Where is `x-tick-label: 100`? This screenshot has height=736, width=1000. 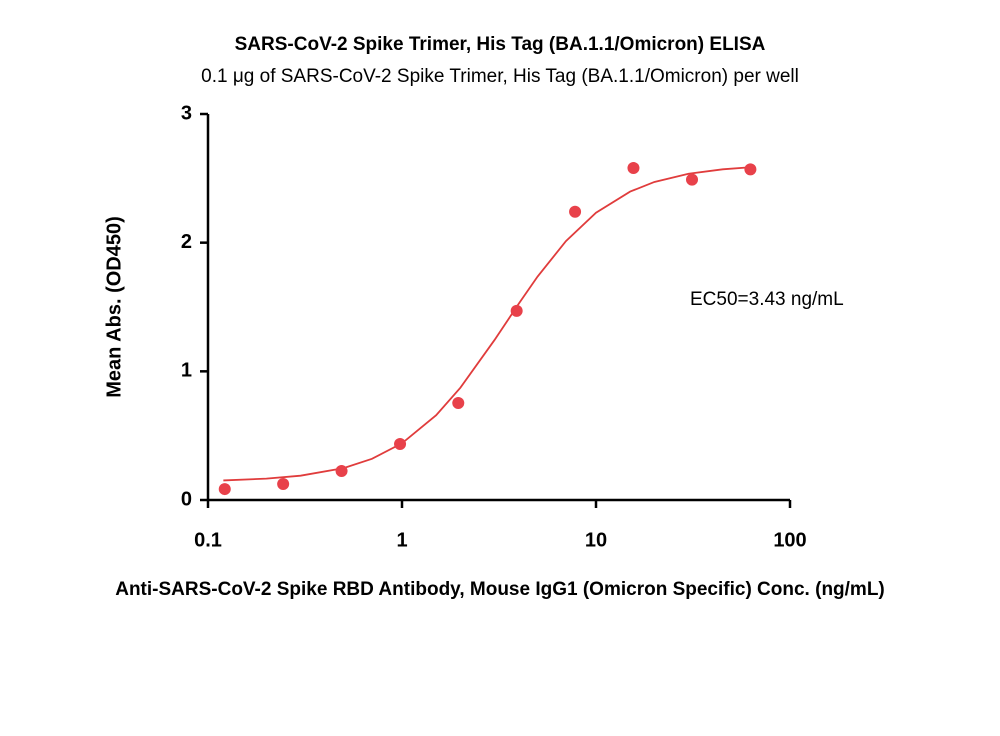 x-tick-label: 100 is located at coordinates (789, 540).